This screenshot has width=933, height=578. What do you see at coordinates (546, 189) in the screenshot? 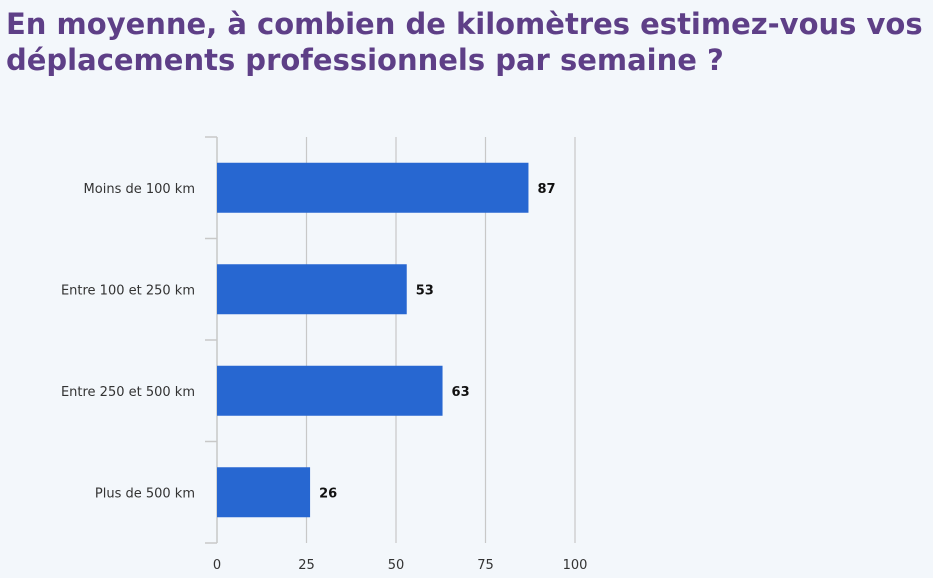
I see `value-label: 87` at bounding box center [546, 189].